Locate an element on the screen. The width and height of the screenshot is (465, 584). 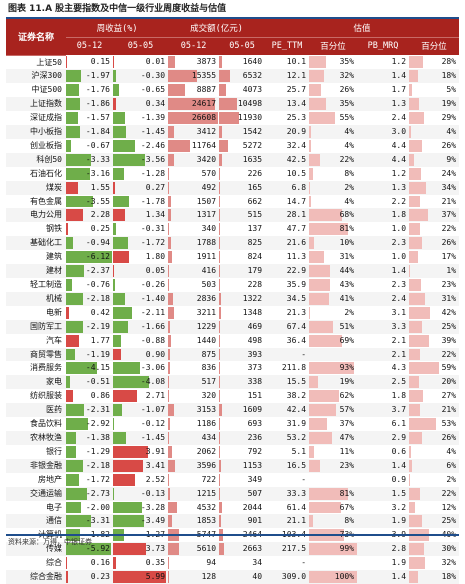
cell-value: 137 is located at coordinates (255, 228).